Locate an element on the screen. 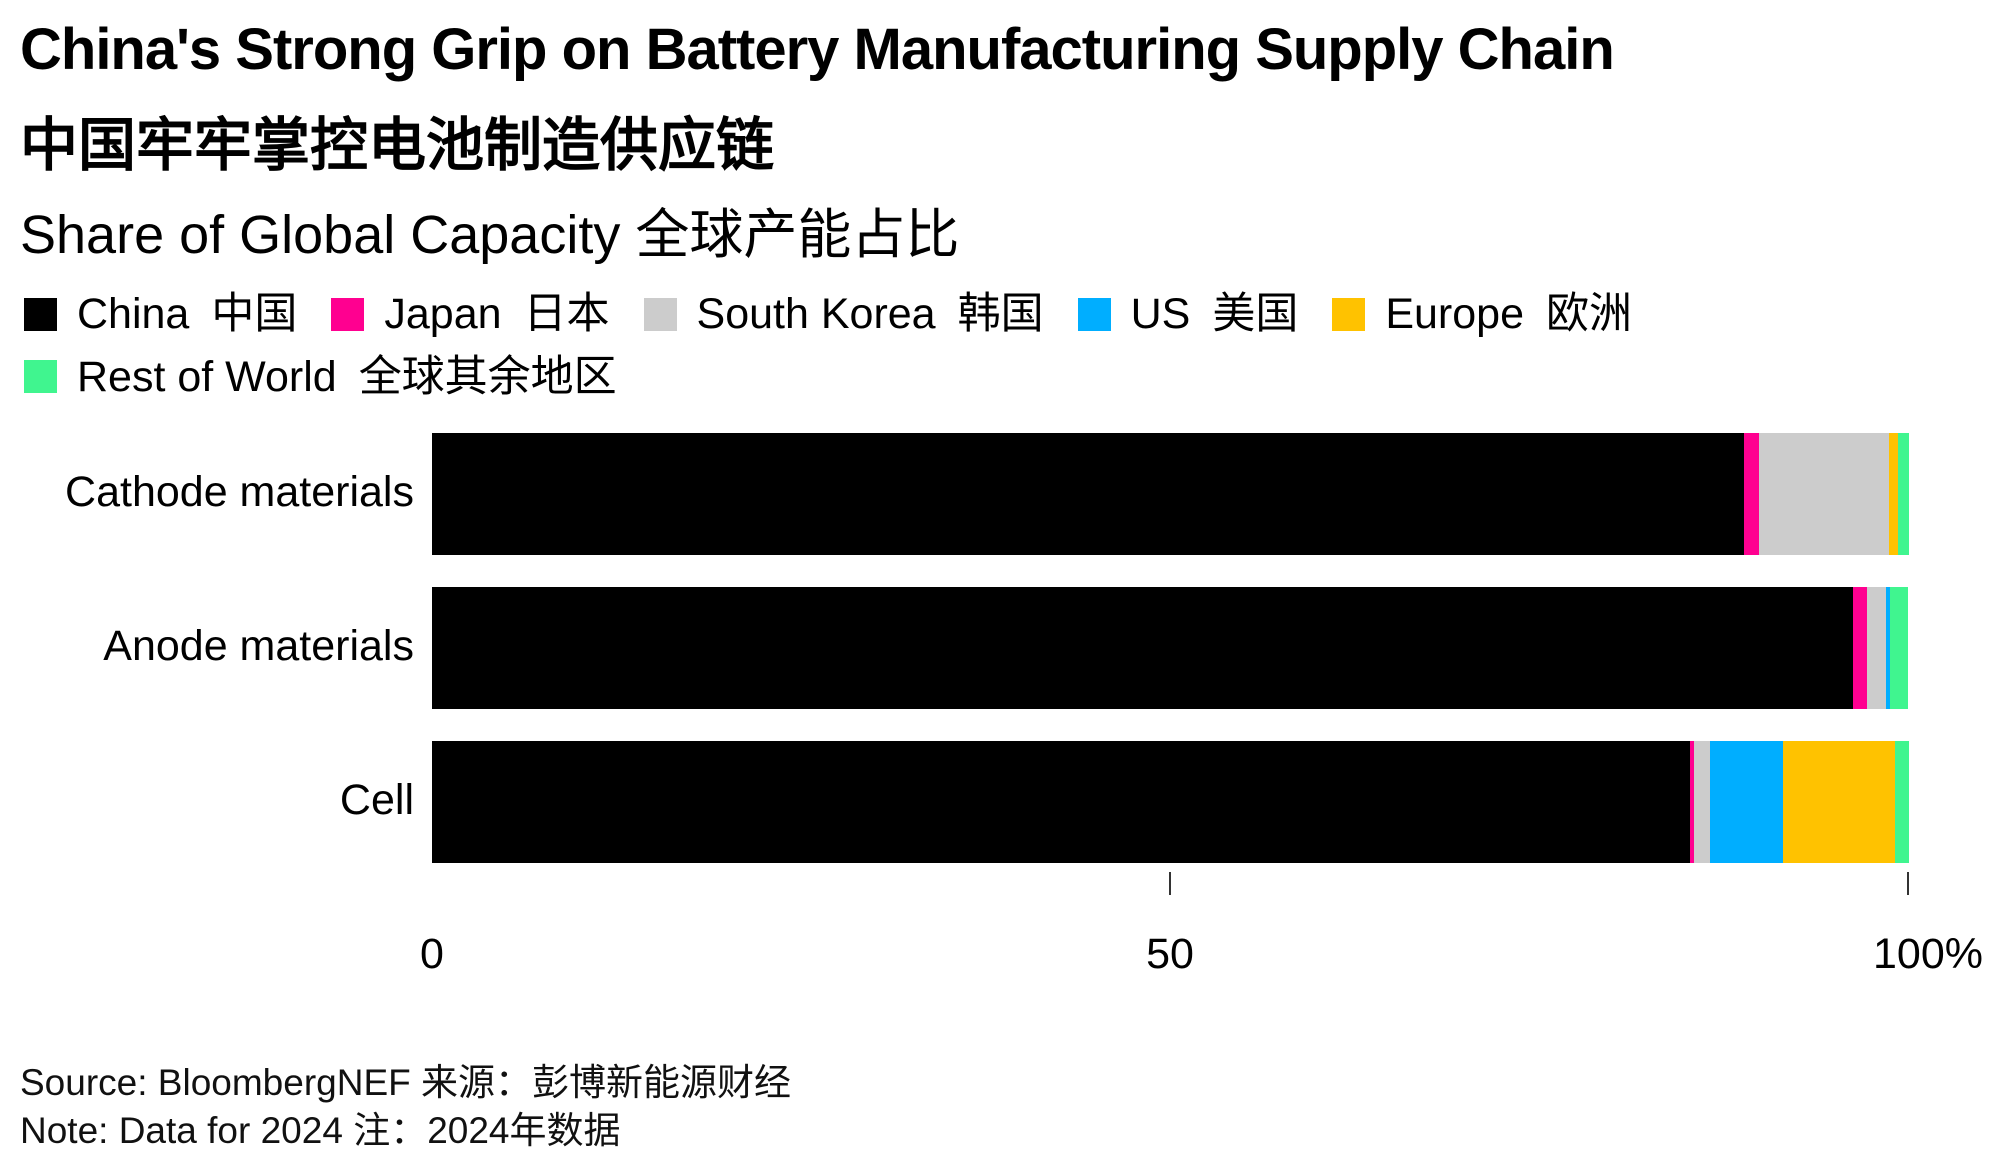 The image size is (2000, 1163). legend-label-zh: 中国 is located at coordinates (254, 314).